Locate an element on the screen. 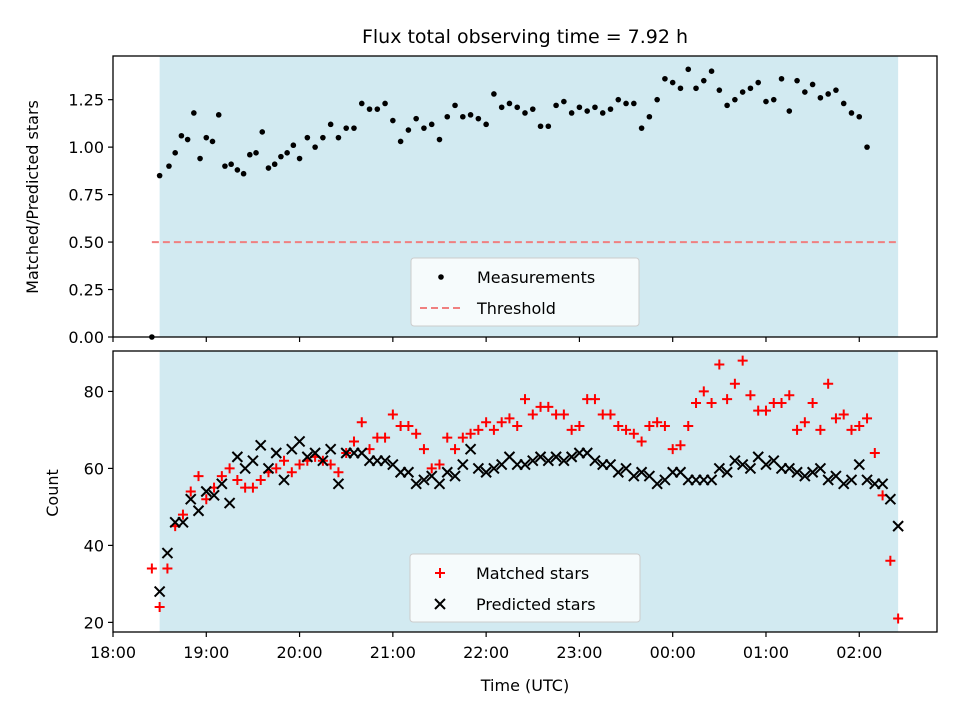  ratio-y-ticks: 0.00 0.25 0.50 0.75 1.00 1.25 is located at coordinates (90, 219).